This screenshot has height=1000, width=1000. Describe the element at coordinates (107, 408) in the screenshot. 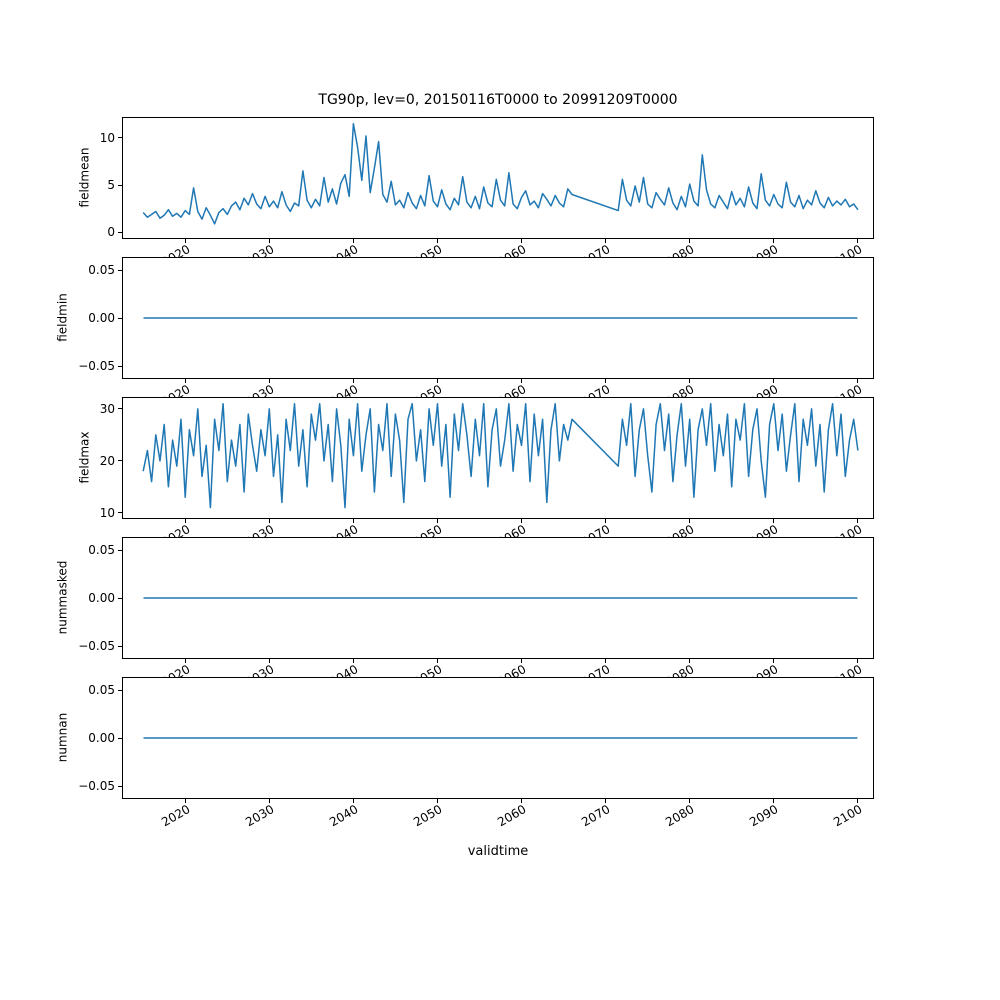

I see `y-tick-label: 30` at that location.